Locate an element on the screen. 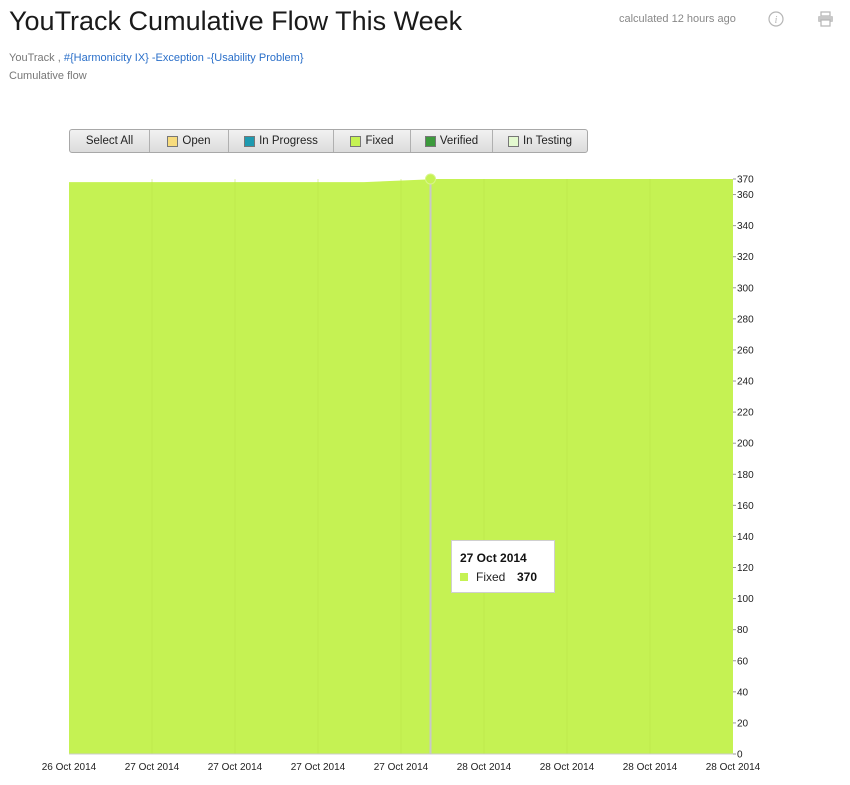  calculated-timestamp: calculated 12 hours ago is located at coordinates (677, 19).